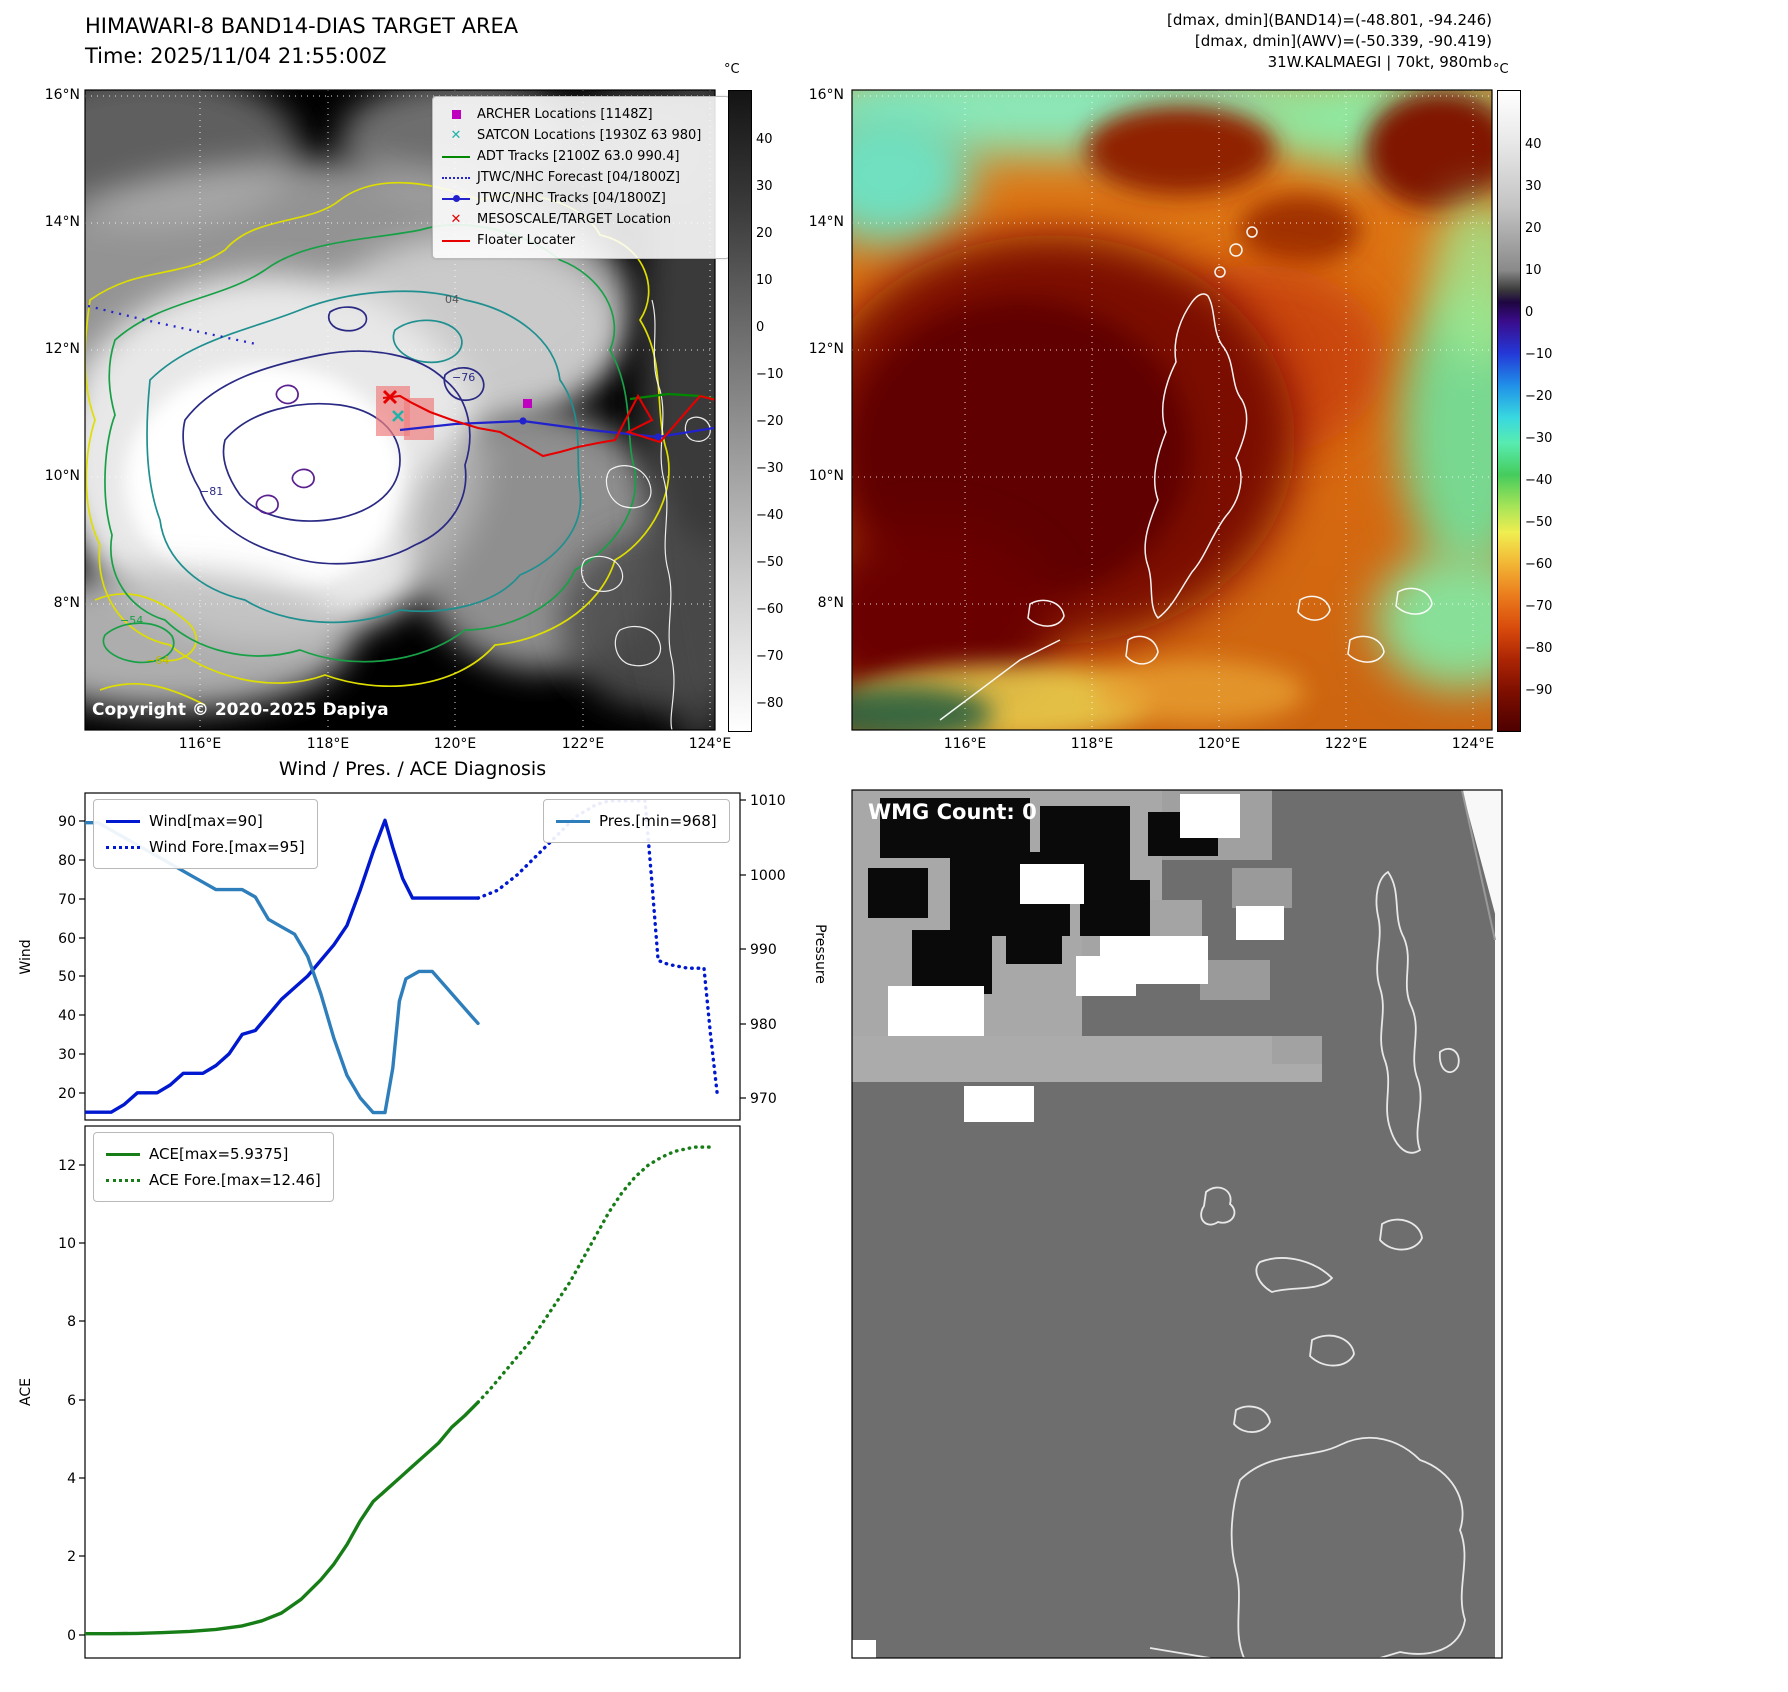 The width and height of the screenshot is (1788, 1692). I want to click on floater-line-icon, so click(456, 240).